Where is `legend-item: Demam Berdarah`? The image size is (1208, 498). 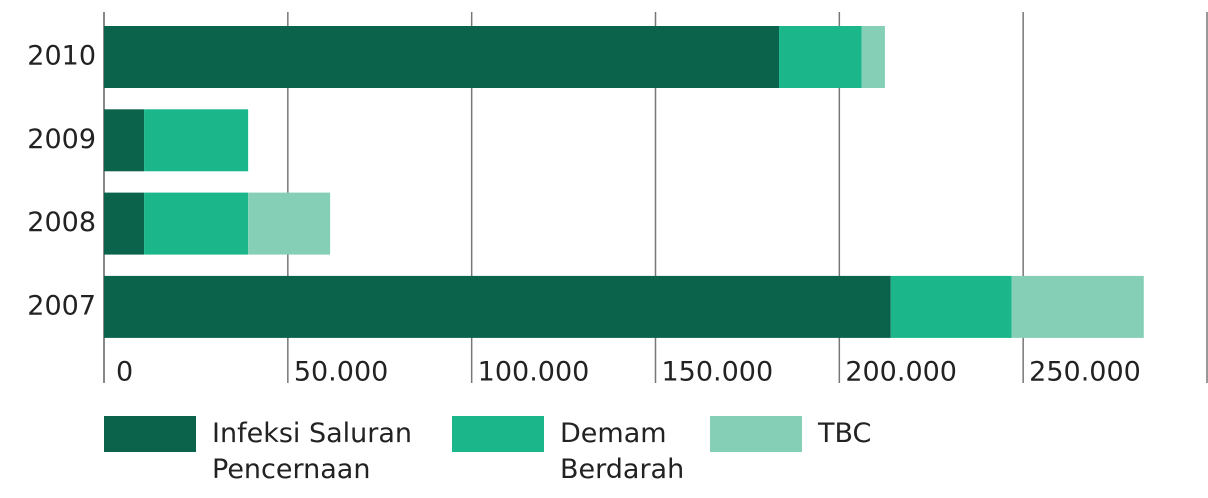
legend-item: Demam Berdarah is located at coordinates (581, 452).